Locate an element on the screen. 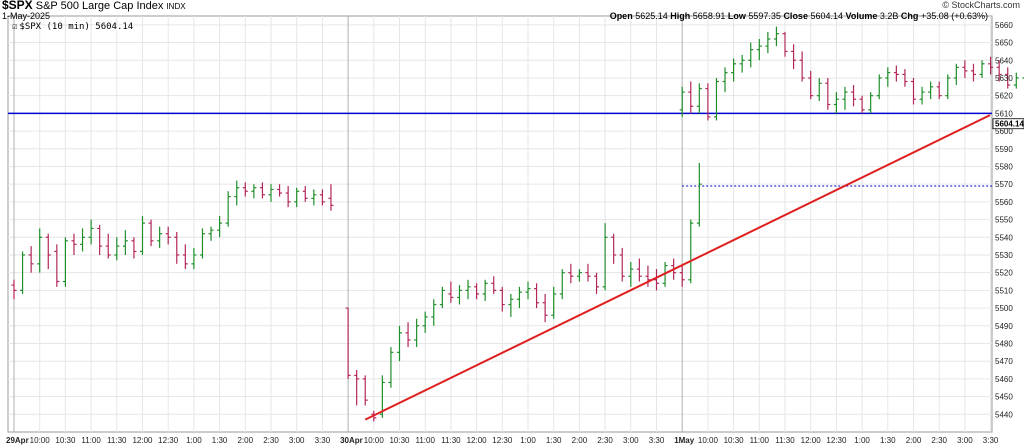 The height and width of the screenshot is (446, 1024). y-tick-label: 5660 is located at coordinates (1004, 25).